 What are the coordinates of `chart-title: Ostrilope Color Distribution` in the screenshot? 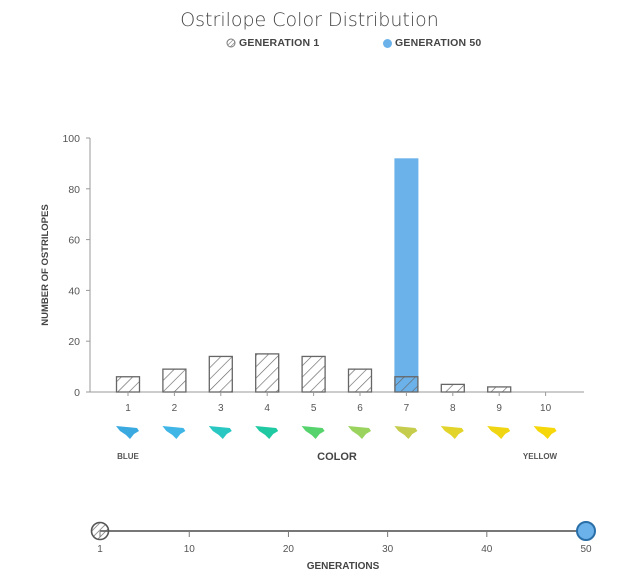 It's located at (309, 20).